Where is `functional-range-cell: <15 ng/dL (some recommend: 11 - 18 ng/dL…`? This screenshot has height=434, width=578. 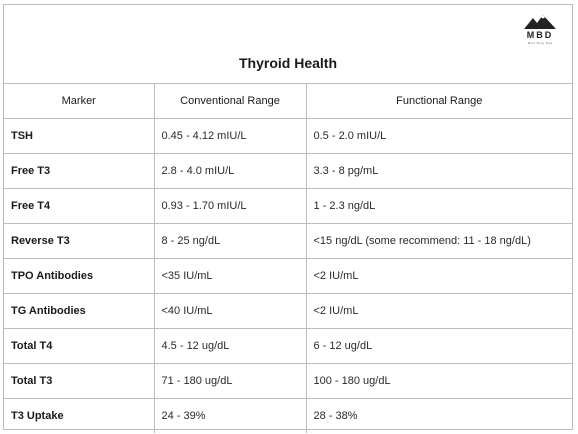
functional-range-cell: <15 ng/dL (some recommend: 11 - 18 ng/dL… is located at coordinates (438, 241).